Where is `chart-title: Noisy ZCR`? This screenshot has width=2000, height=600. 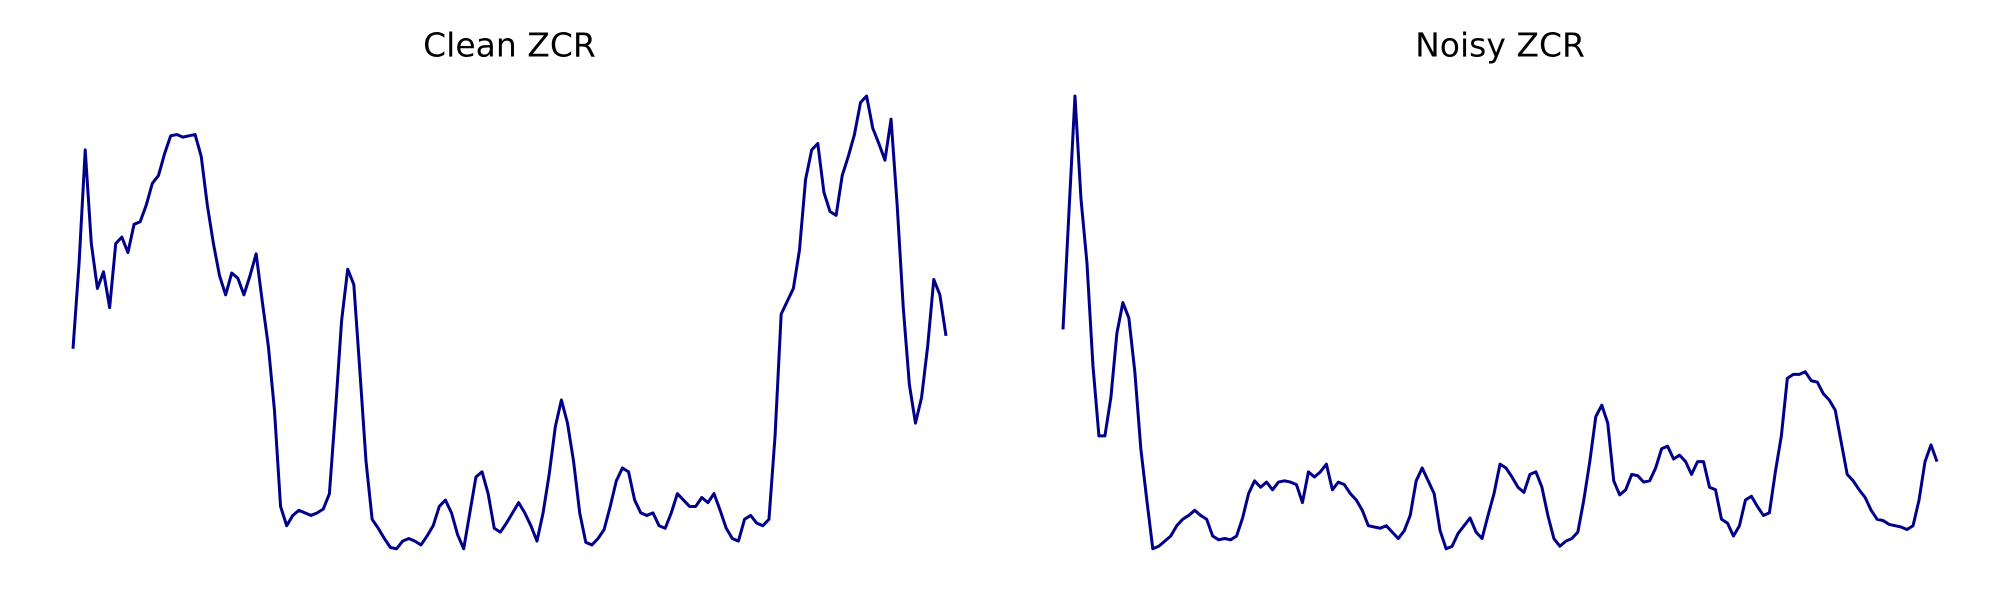 chart-title: Noisy ZCR is located at coordinates (1500, 45).